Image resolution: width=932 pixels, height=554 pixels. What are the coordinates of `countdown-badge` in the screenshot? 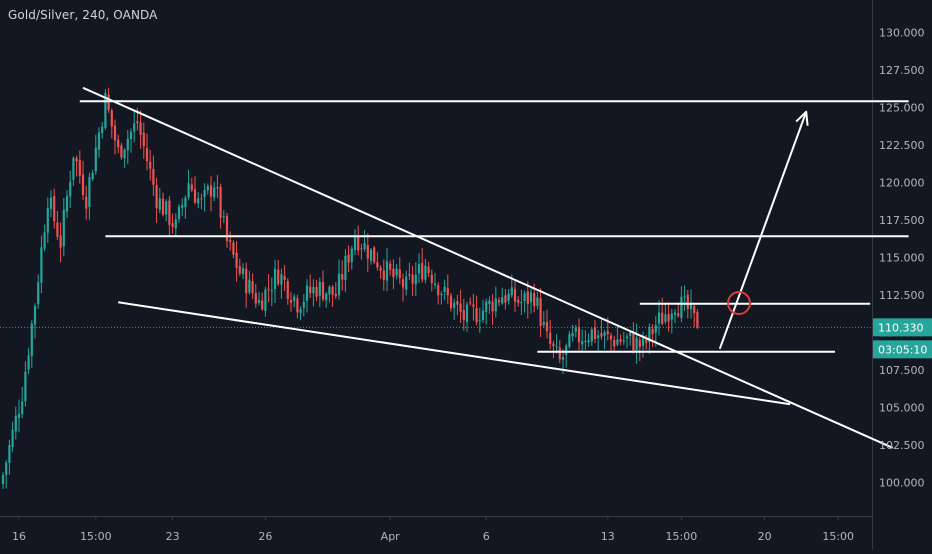 It's located at (902, 349).